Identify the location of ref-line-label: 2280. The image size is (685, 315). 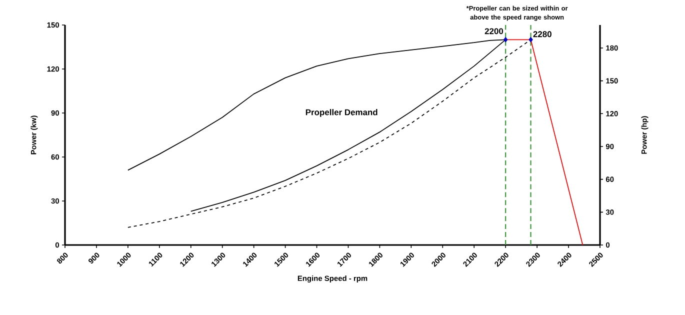
(542, 34).